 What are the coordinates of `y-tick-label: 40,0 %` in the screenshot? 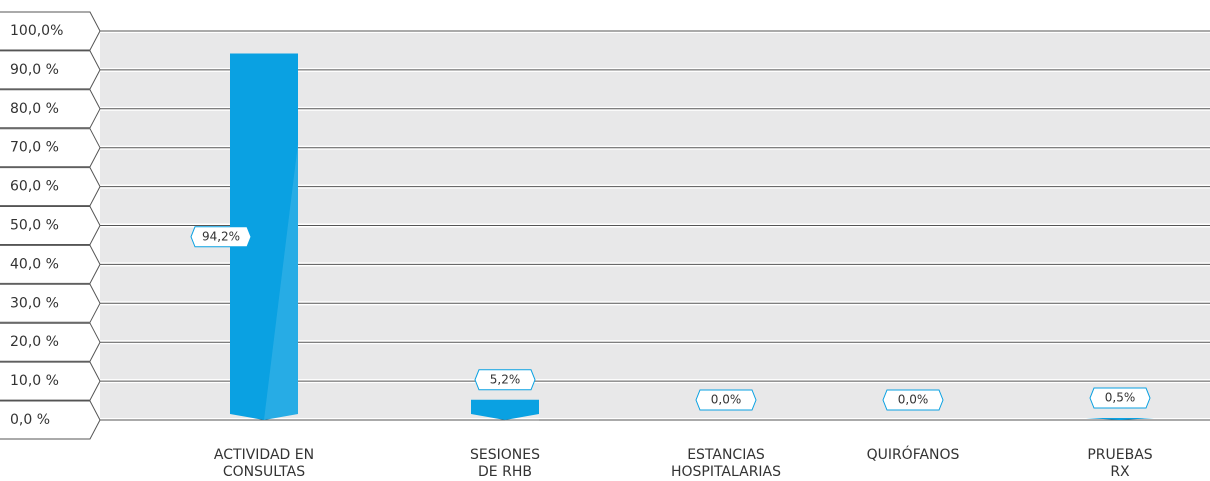 It's located at (34, 264).